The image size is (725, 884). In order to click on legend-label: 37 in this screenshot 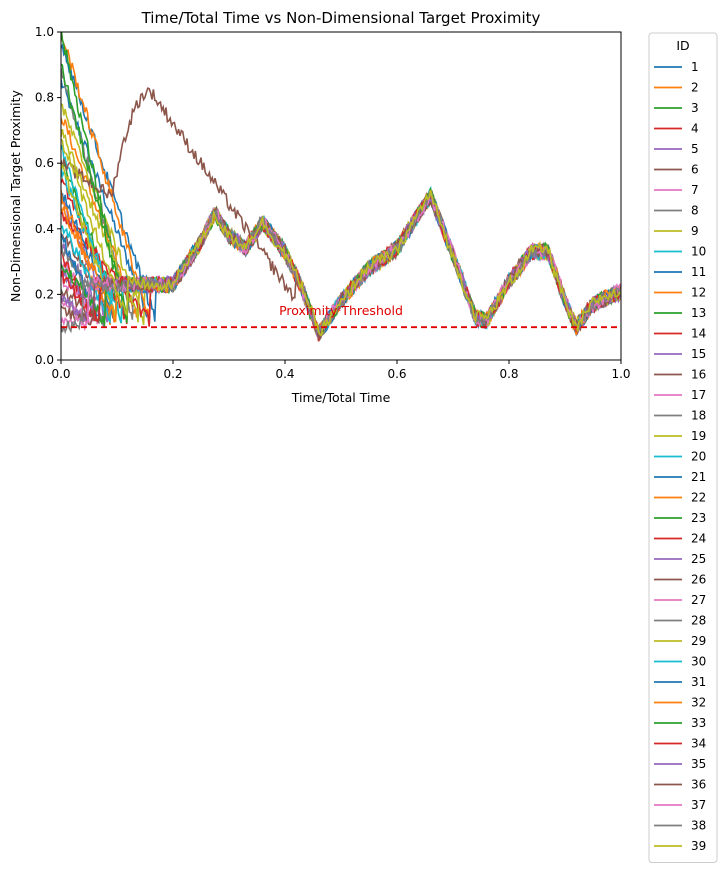, I will do `click(698, 805)`.